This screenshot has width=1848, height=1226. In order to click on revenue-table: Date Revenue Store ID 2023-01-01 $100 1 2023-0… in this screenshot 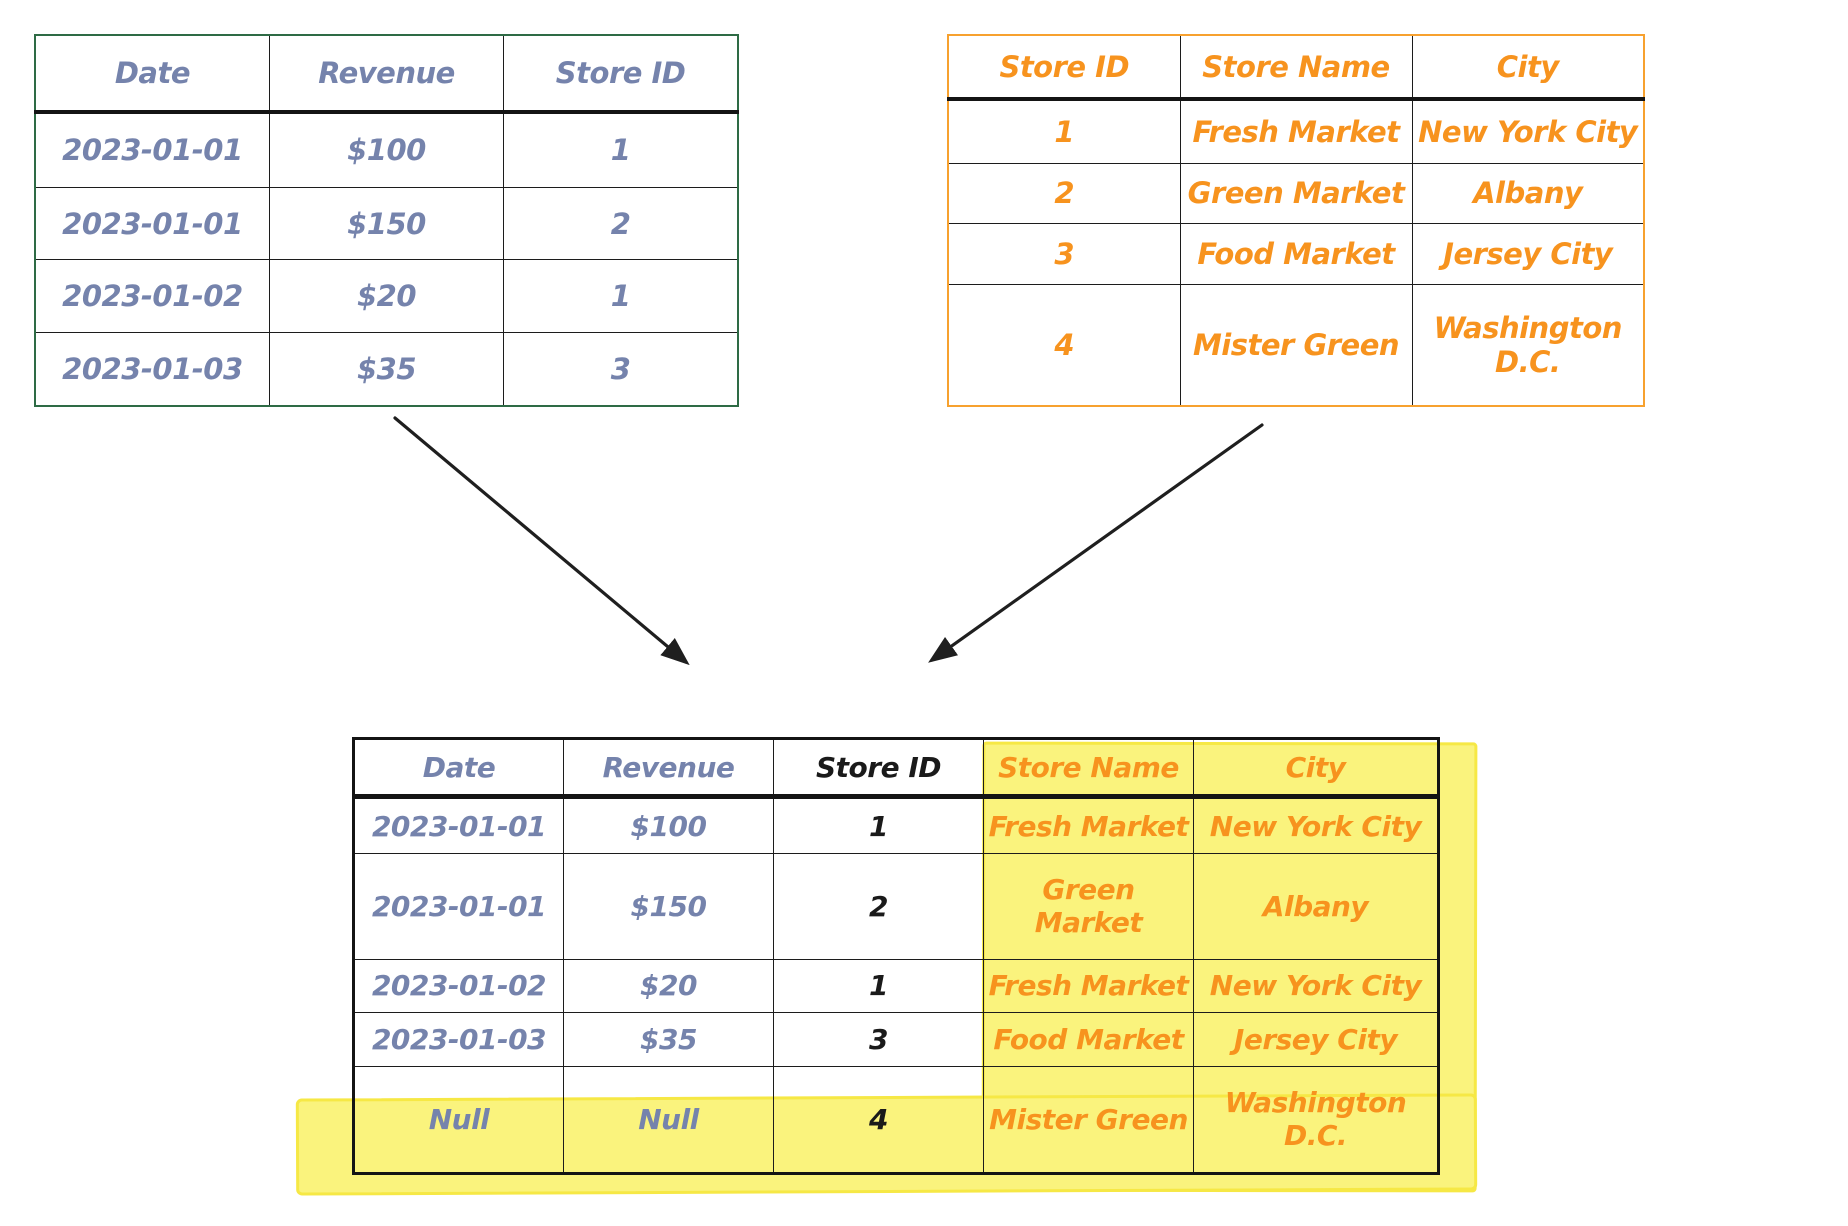, I will do `click(386, 220)`.